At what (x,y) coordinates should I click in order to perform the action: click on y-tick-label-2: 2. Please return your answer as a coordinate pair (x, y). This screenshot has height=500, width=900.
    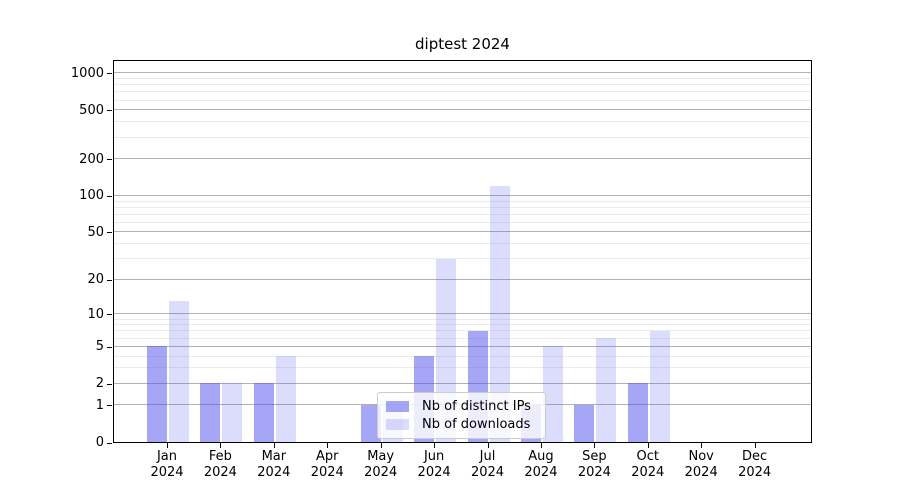
    Looking at the image, I should click on (99, 384).